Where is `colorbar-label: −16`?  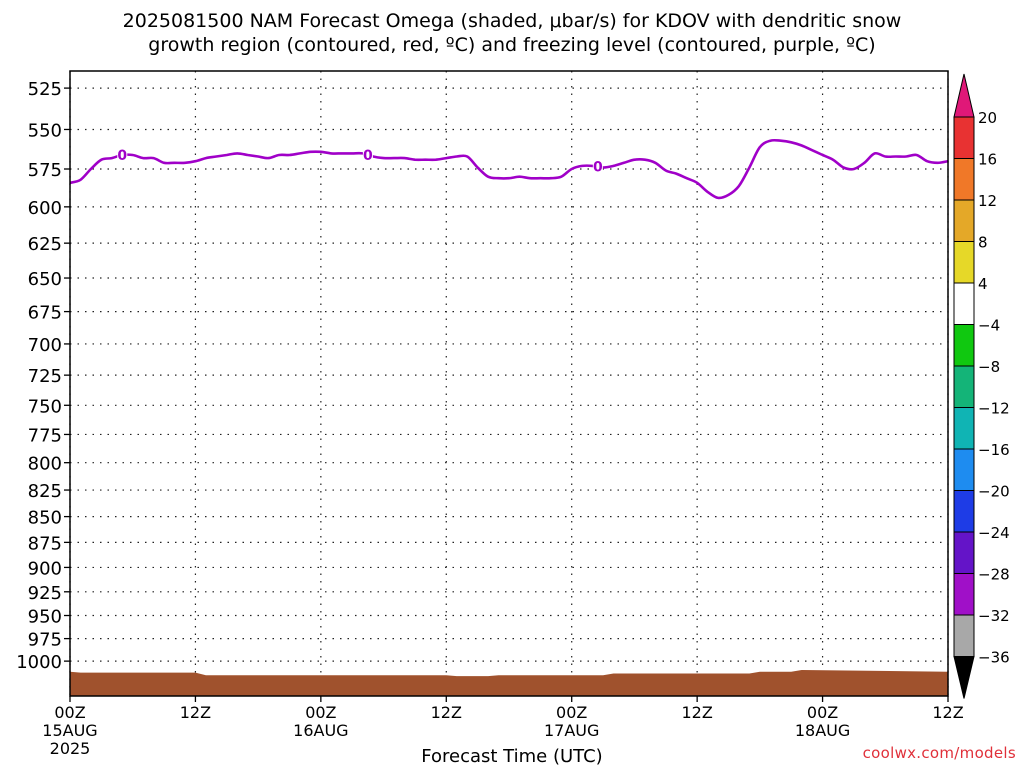
colorbar-label: −16 is located at coordinates (994, 450).